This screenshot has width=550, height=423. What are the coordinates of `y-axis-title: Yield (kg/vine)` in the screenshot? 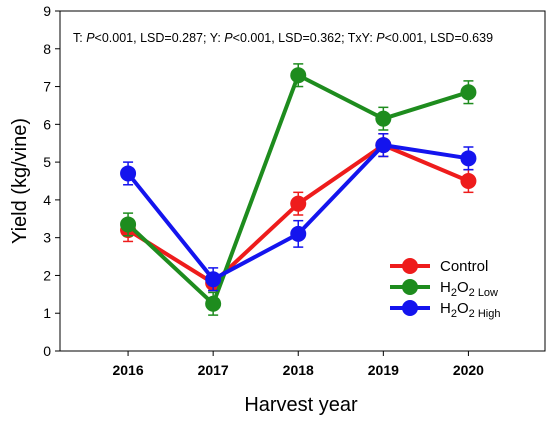 It's located at (20, 181).